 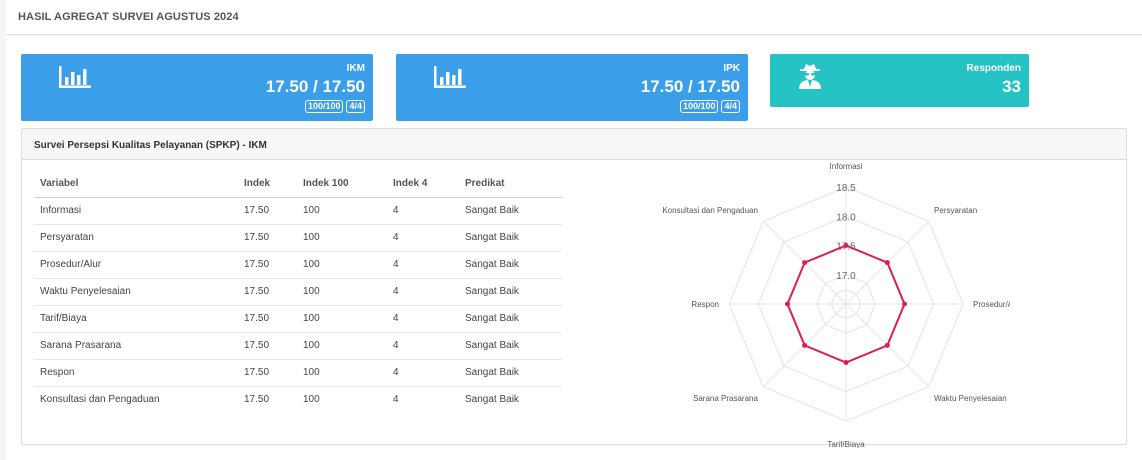 I want to click on ipk-value: 17.50 / 17.50, so click(x=690, y=86).